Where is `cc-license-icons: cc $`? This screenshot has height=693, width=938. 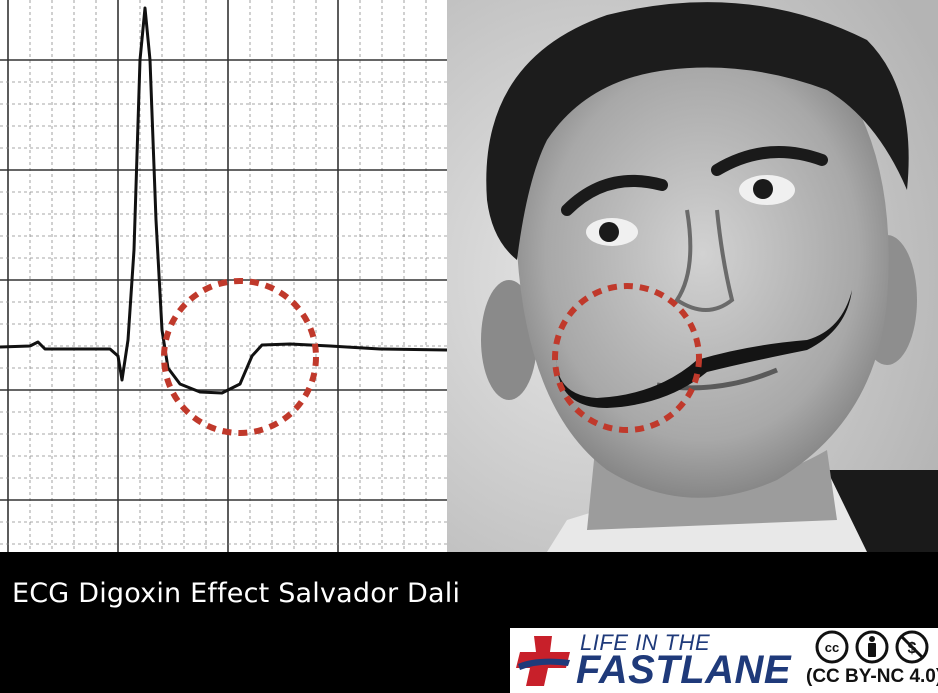
cc-license-icons: cc $ is located at coordinates (872, 647).